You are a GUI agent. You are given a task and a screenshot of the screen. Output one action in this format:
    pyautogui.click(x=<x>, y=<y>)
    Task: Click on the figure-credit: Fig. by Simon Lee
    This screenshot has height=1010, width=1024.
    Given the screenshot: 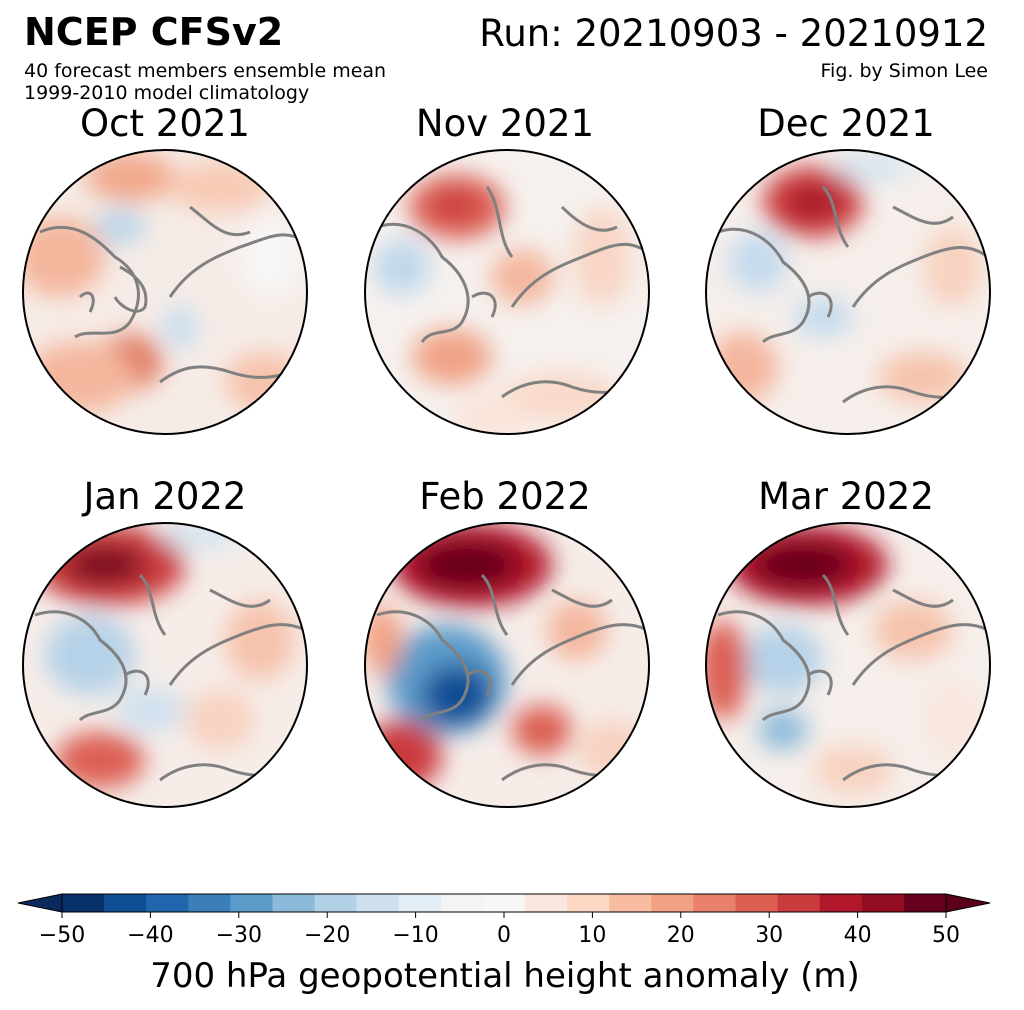 What is the action you would take?
    pyautogui.click(x=904, y=71)
    